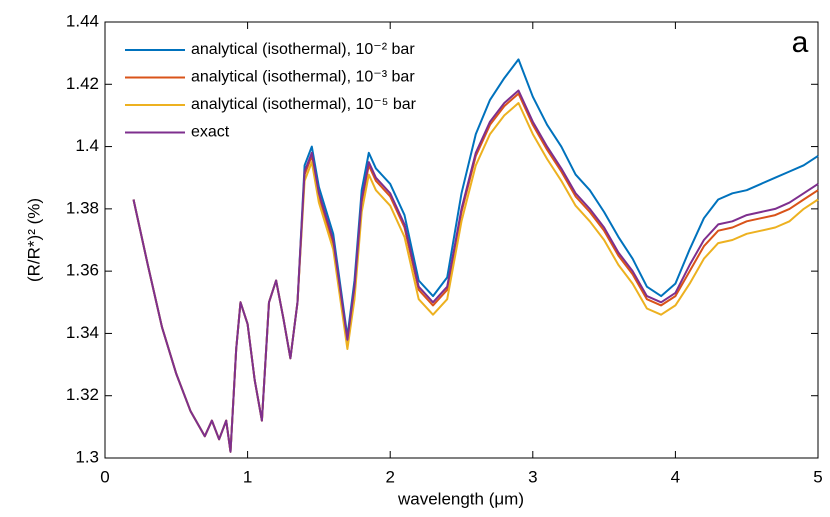 This screenshot has width=830, height=517. I want to click on y-tick-label: 1.34, so click(82, 332).